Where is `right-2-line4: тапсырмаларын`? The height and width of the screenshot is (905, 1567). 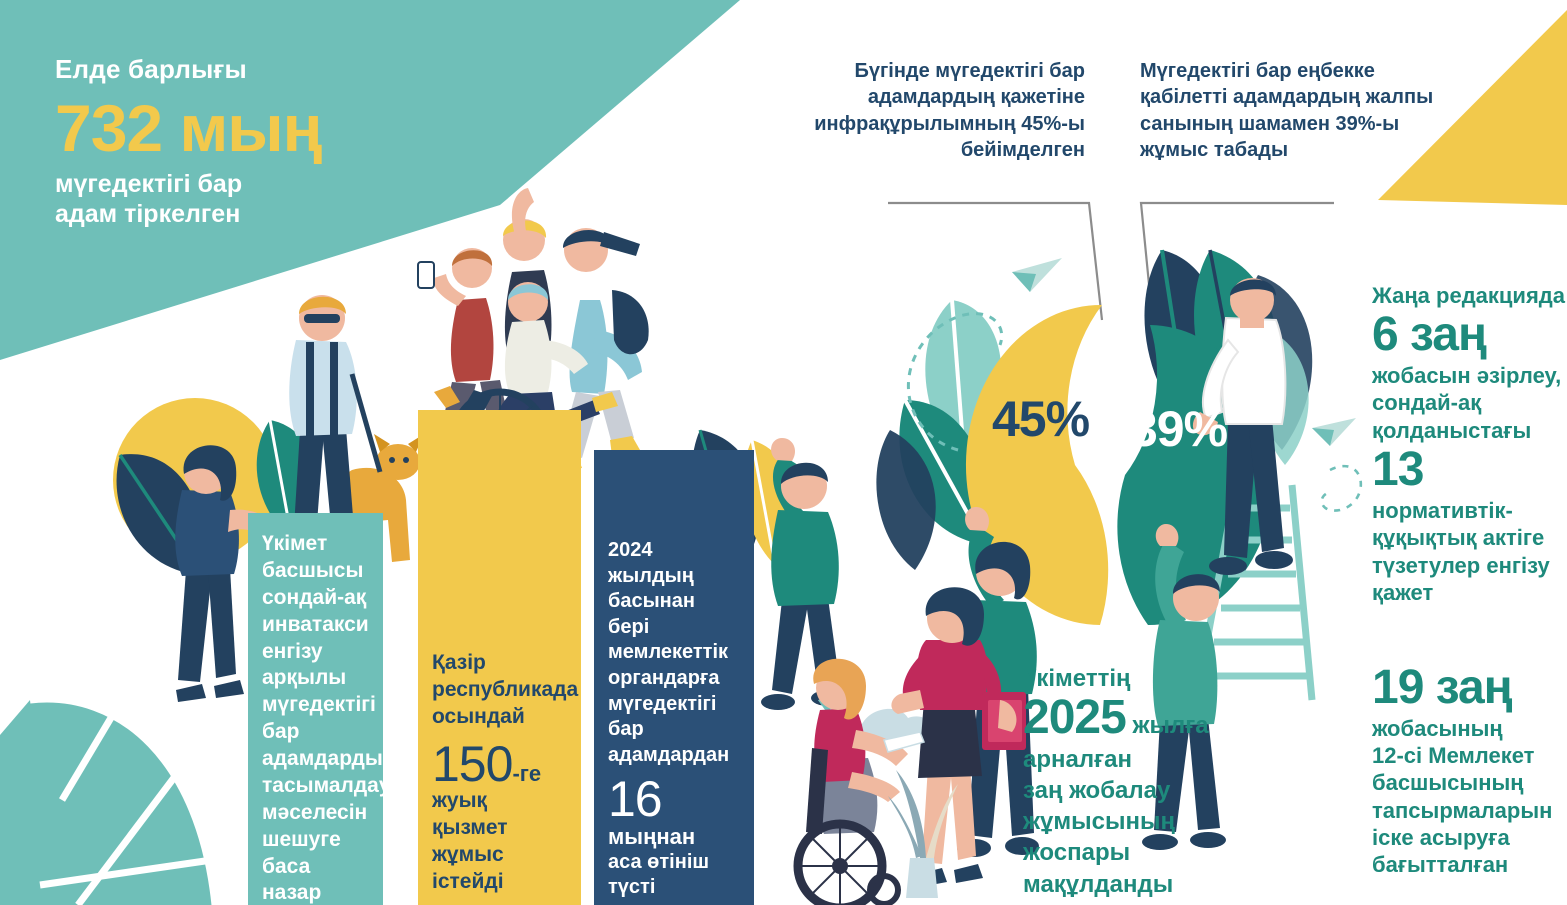 right-2-line4: тапсырмаларын is located at coordinates (1462, 810).